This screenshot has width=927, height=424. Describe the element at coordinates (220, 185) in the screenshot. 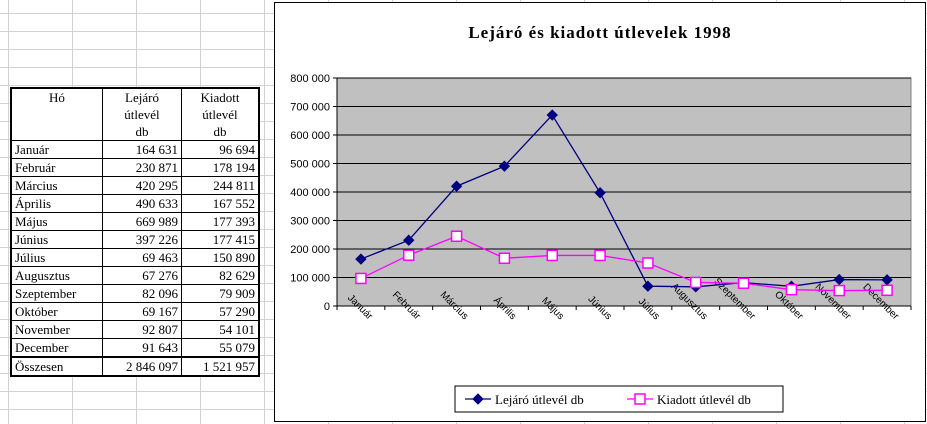

I see `kiadott-cell: 244 811` at that location.